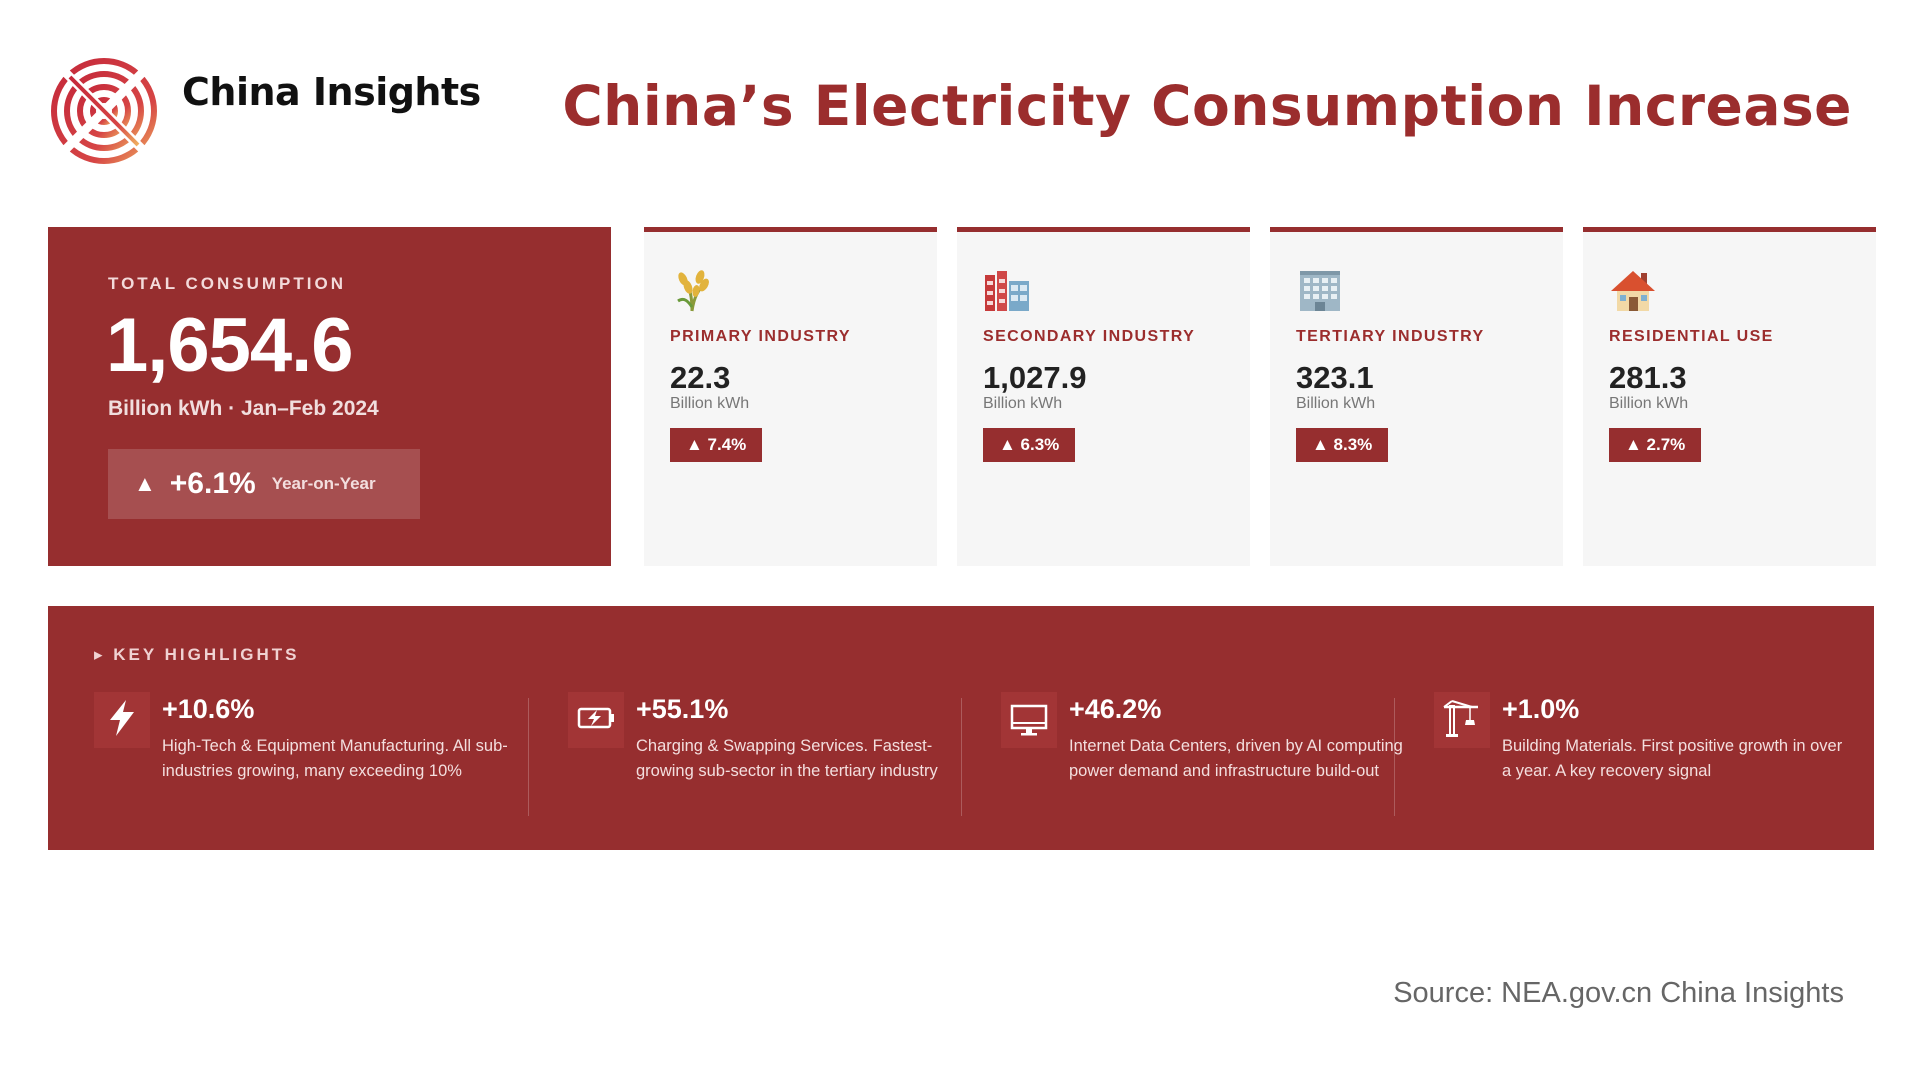 This screenshot has height=1080, width=1920. I want to click on factory-icon, so click(1007, 291).